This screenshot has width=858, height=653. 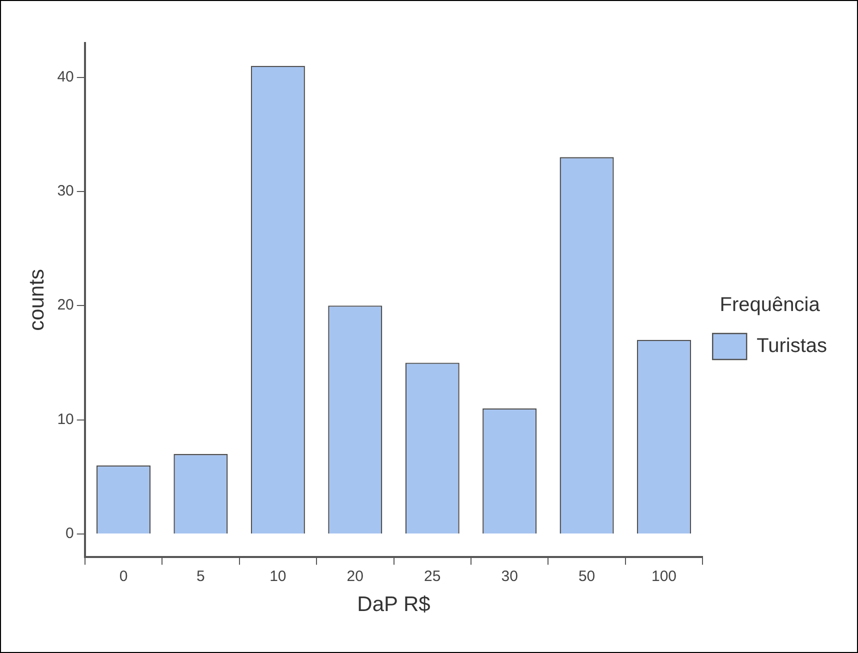 I want to click on x-tick-label: 30, so click(x=509, y=576).